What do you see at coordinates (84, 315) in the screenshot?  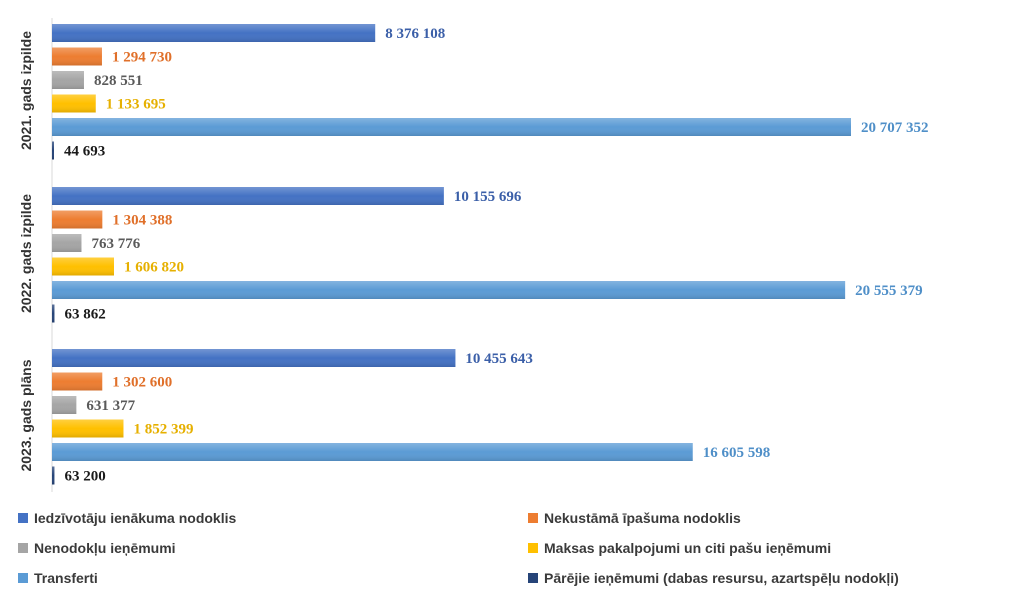 I see `data-label: 63 862` at bounding box center [84, 315].